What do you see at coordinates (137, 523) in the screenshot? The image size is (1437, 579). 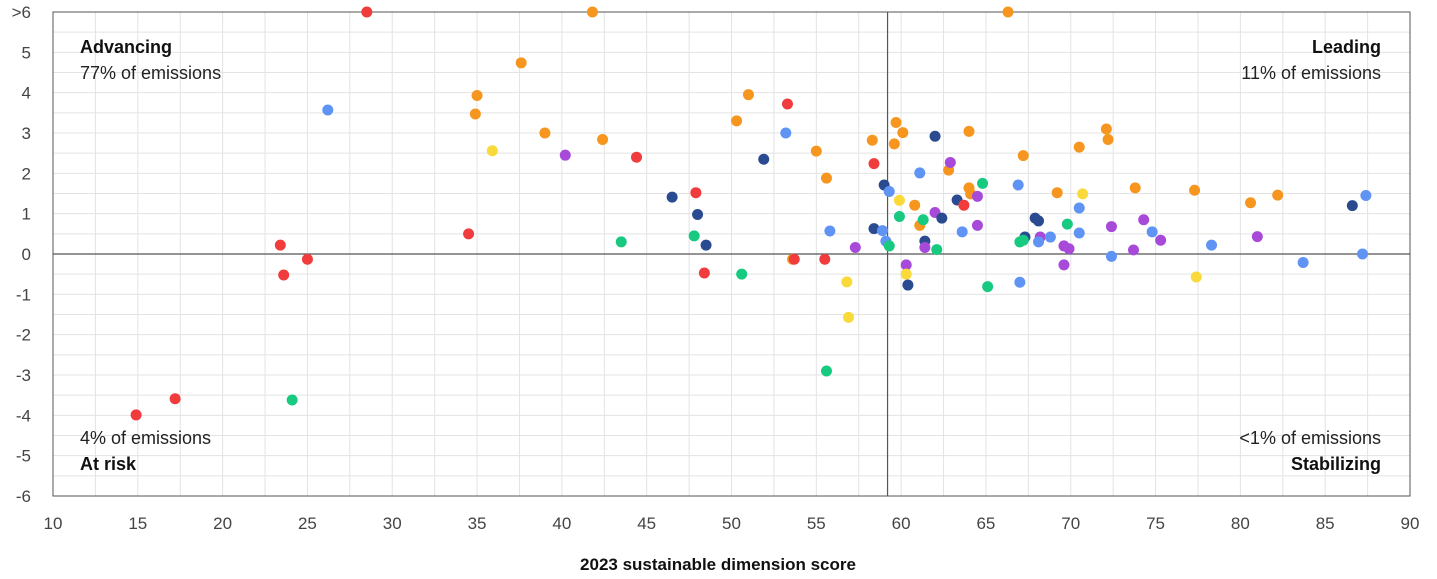 I see `x-tick-label: 15` at bounding box center [137, 523].